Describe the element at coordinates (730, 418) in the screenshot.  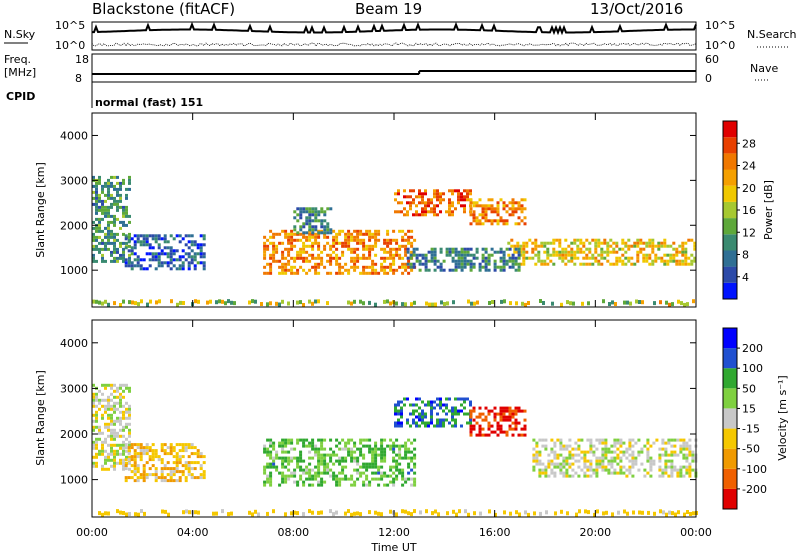
I see `colorbar-frame` at that location.